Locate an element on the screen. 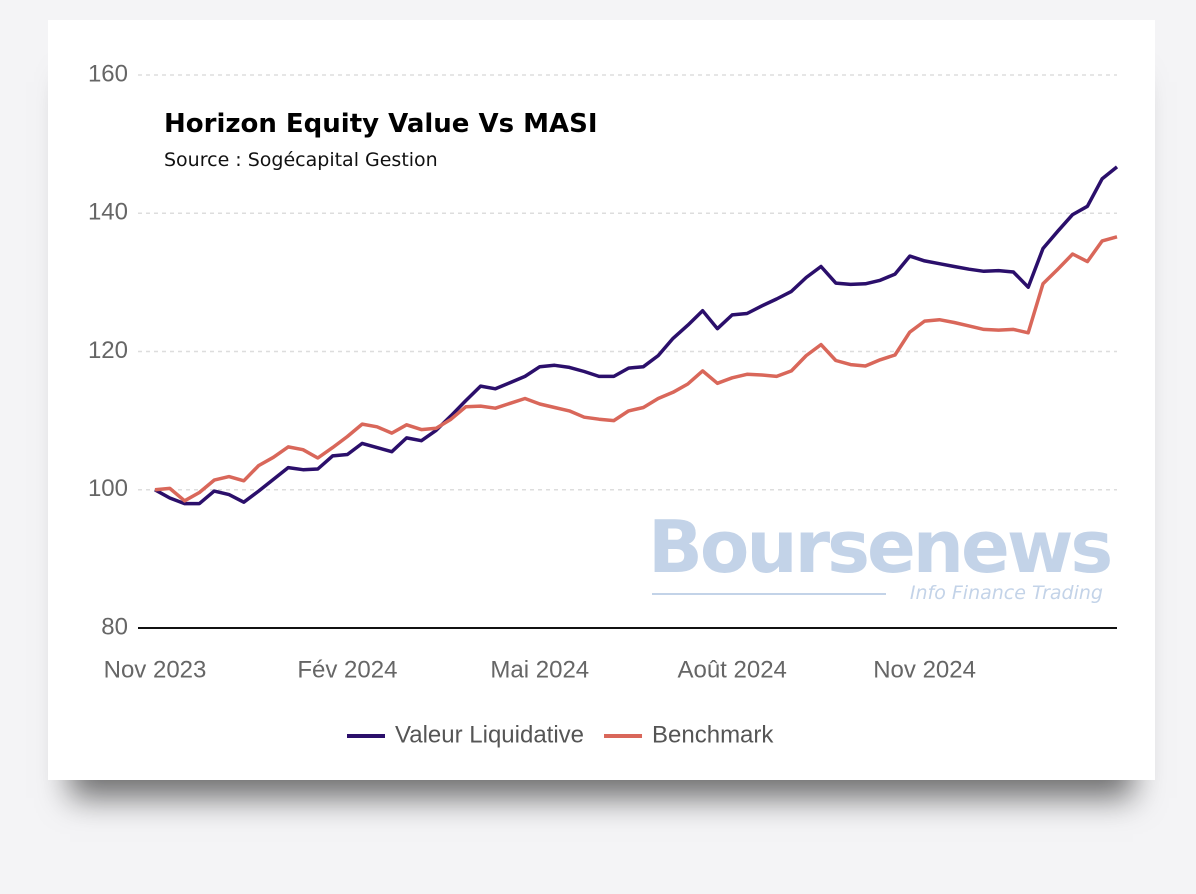 The height and width of the screenshot is (894, 1196). y-tick-label: 160 is located at coordinates (108, 73).